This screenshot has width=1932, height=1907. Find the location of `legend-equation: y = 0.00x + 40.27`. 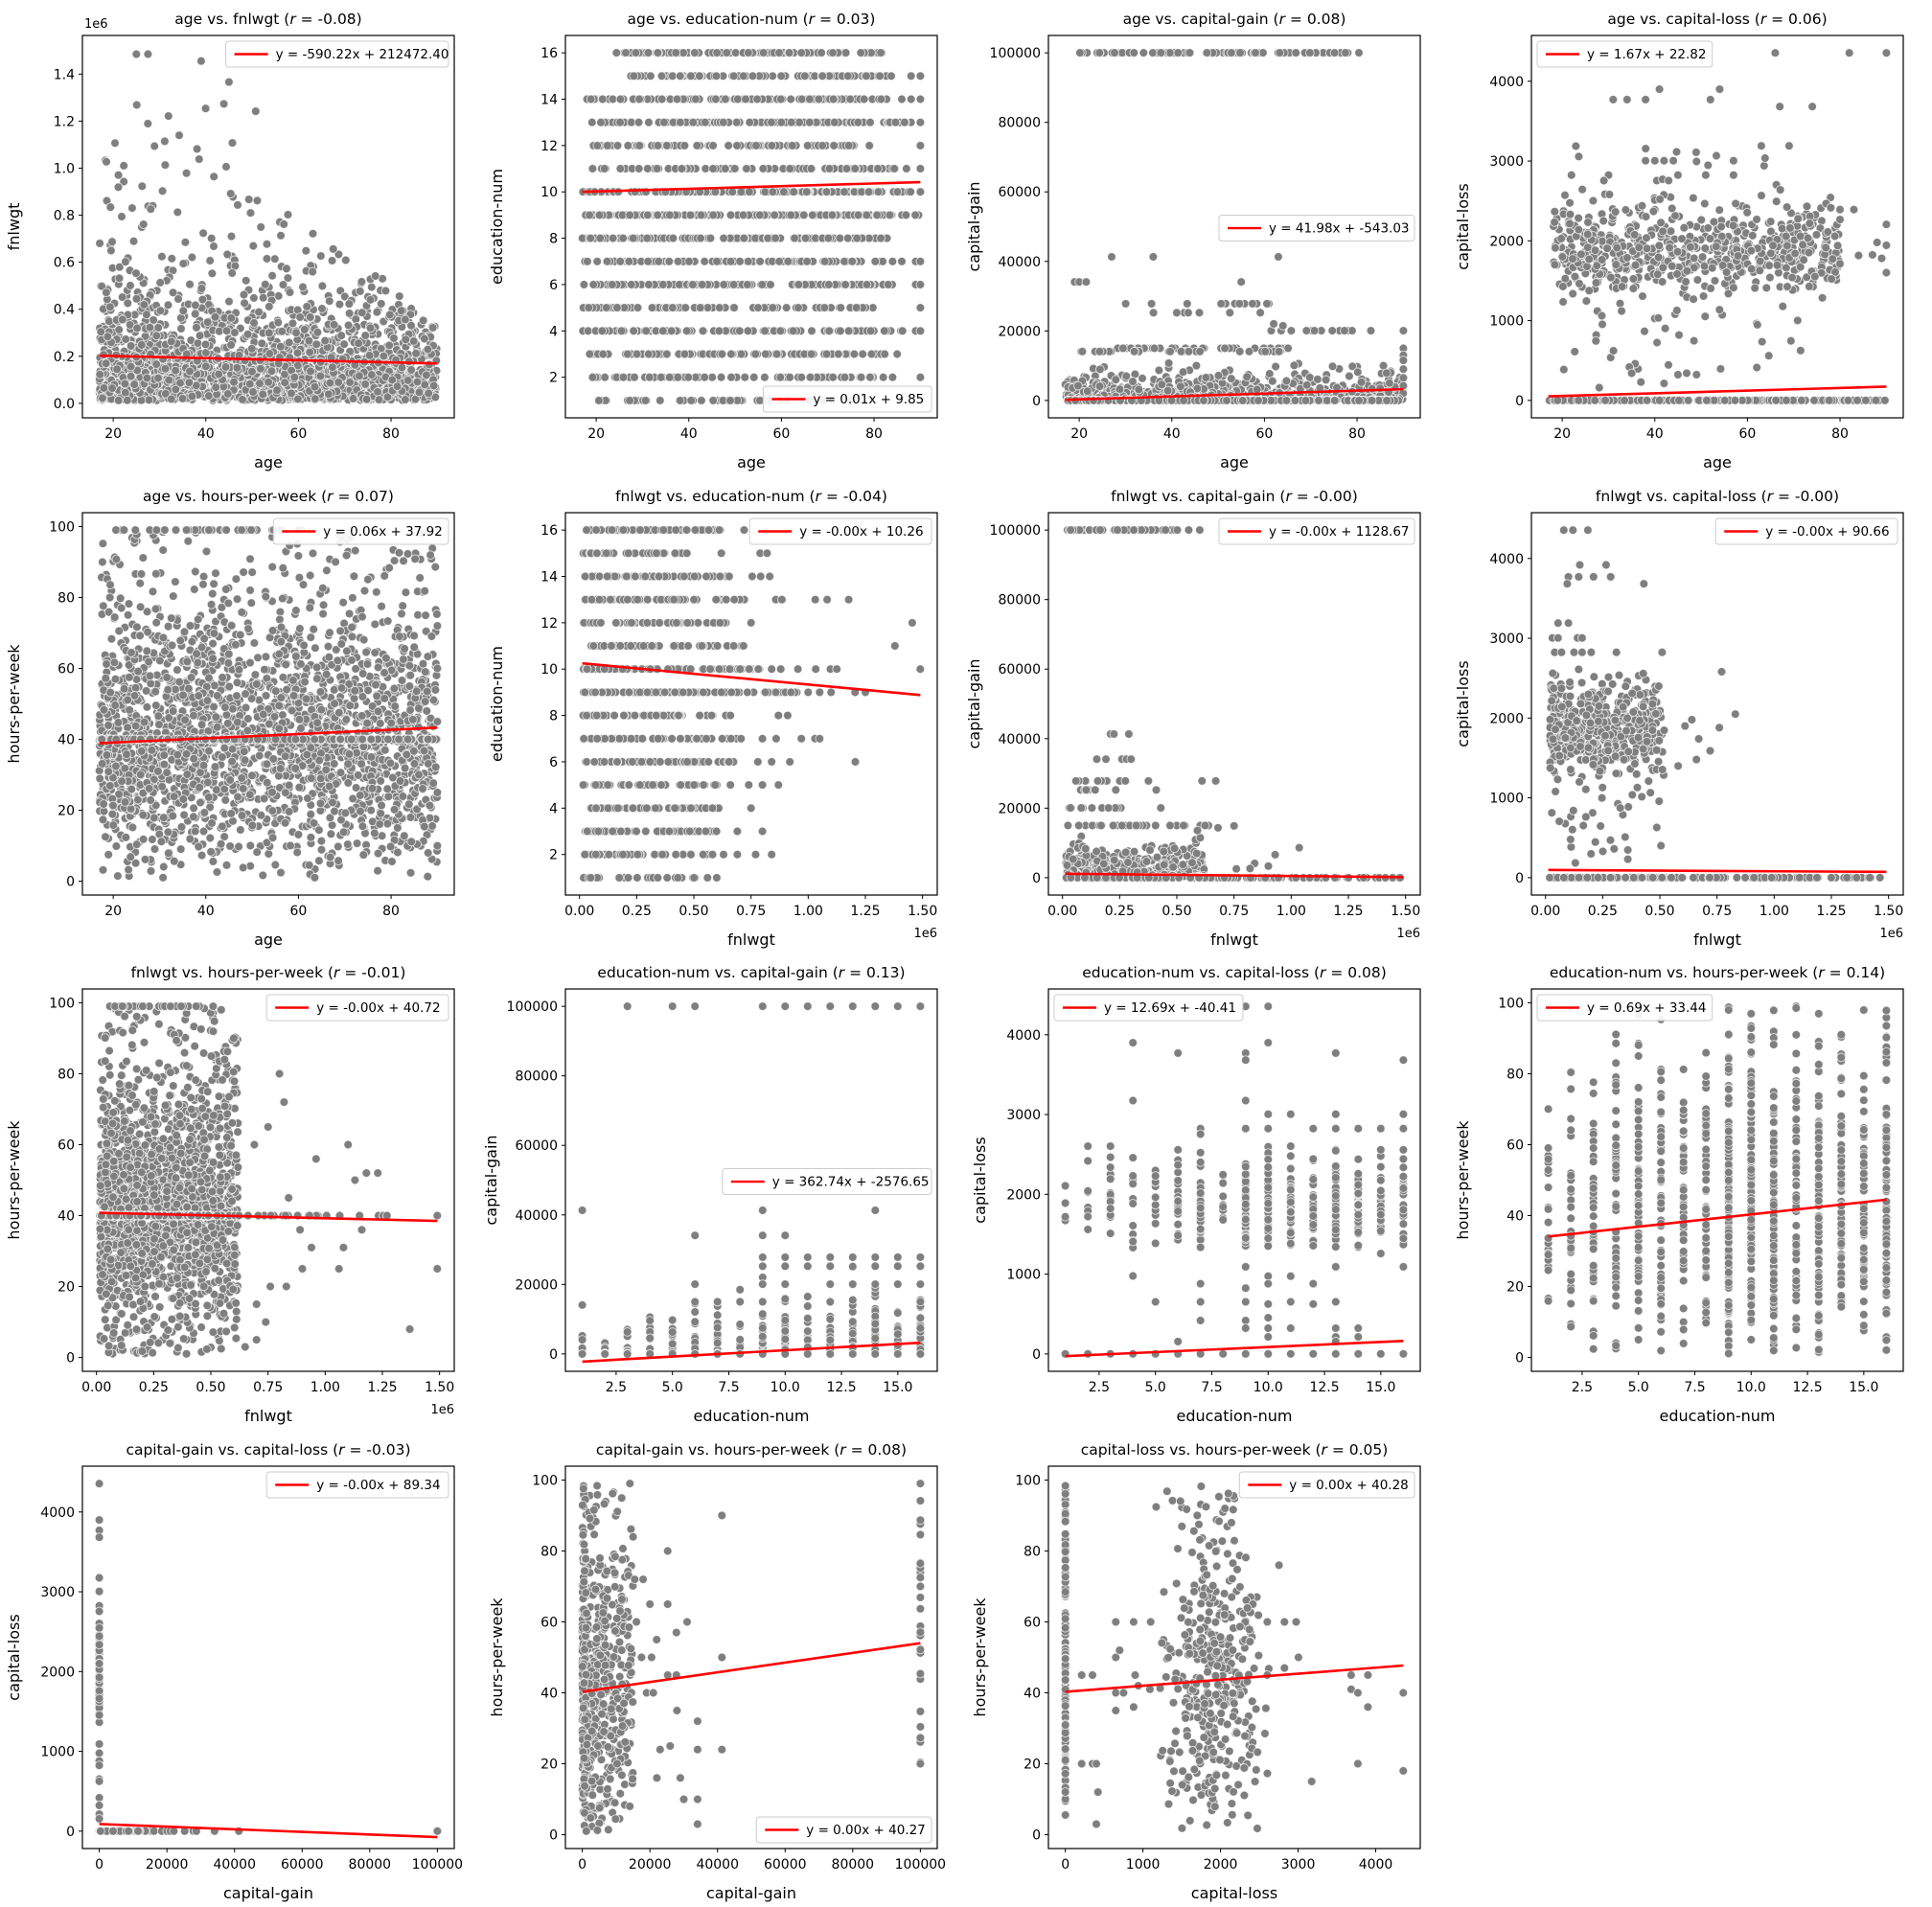

legend-equation: y = 0.00x + 40.27 is located at coordinates (865, 1830).